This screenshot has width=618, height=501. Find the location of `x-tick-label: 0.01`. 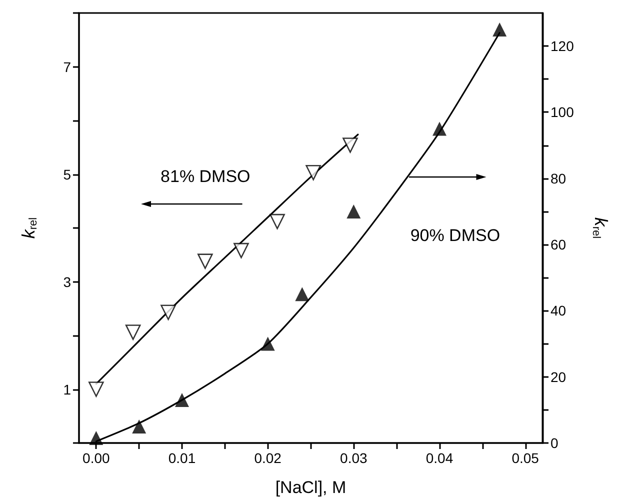

x-tick-label: 0.01 is located at coordinates (182, 458).